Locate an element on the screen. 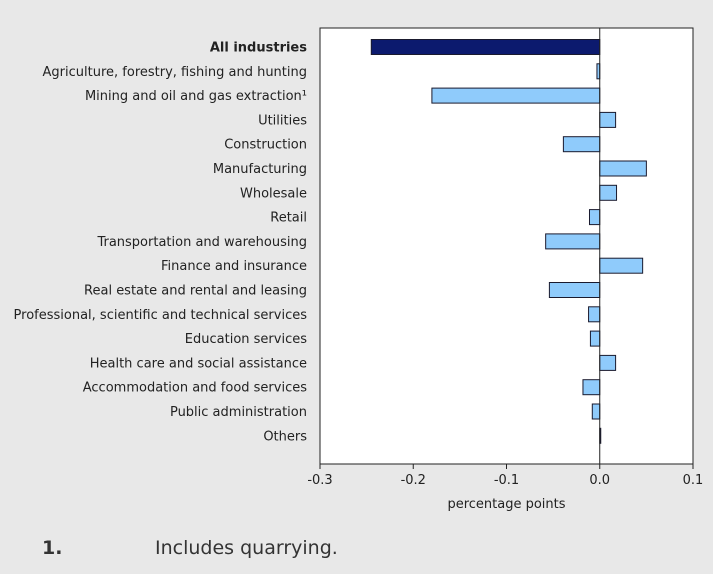 The width and height of the screenshot is (713, 574). bar-utilities is located at coordinates (608, 119).